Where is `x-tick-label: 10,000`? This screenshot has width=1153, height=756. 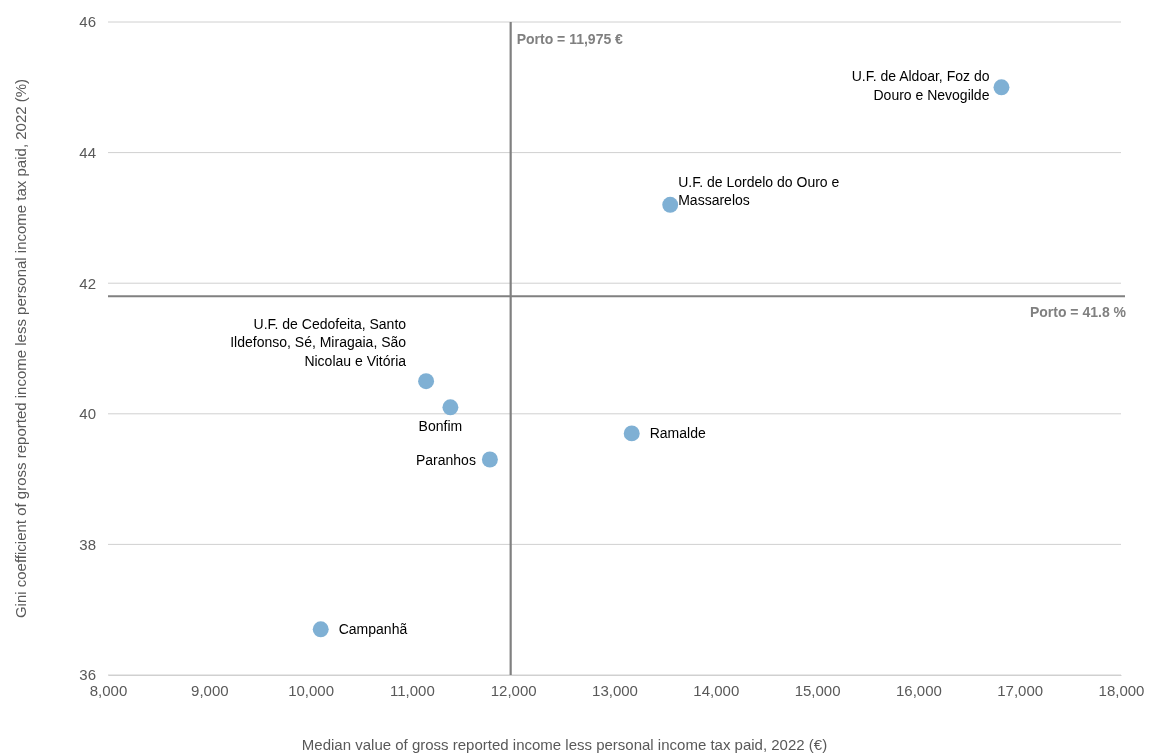 x-tick-label: 10,000 is located at coordinates (311, 690).